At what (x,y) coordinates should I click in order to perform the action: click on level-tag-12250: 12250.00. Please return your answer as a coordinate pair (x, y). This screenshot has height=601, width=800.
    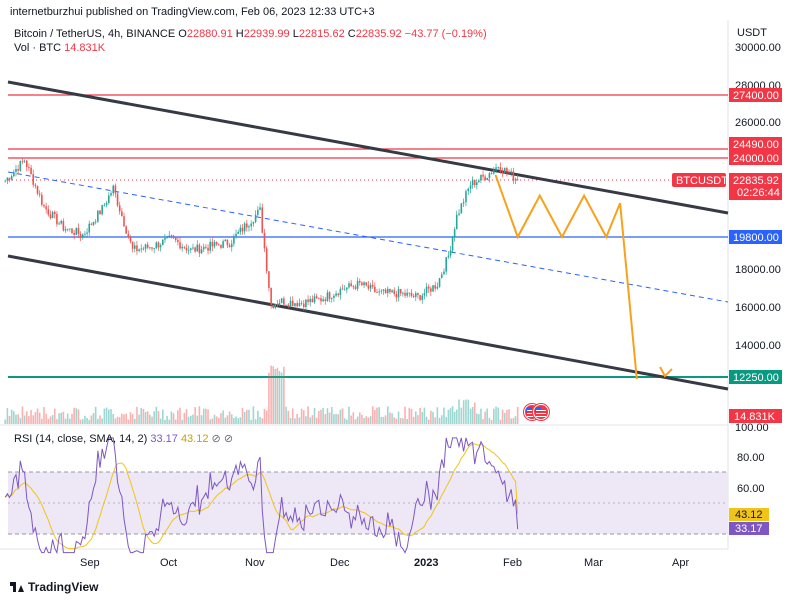
    Looking at the image, I should click on (756, 378).